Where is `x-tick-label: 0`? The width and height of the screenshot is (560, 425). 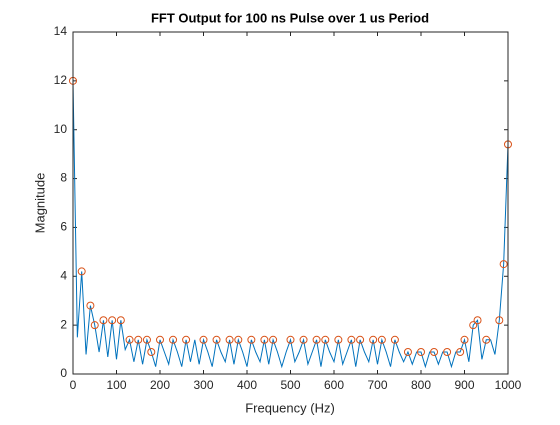 x-tick-label: 0 is located at coordinates (73, 385).